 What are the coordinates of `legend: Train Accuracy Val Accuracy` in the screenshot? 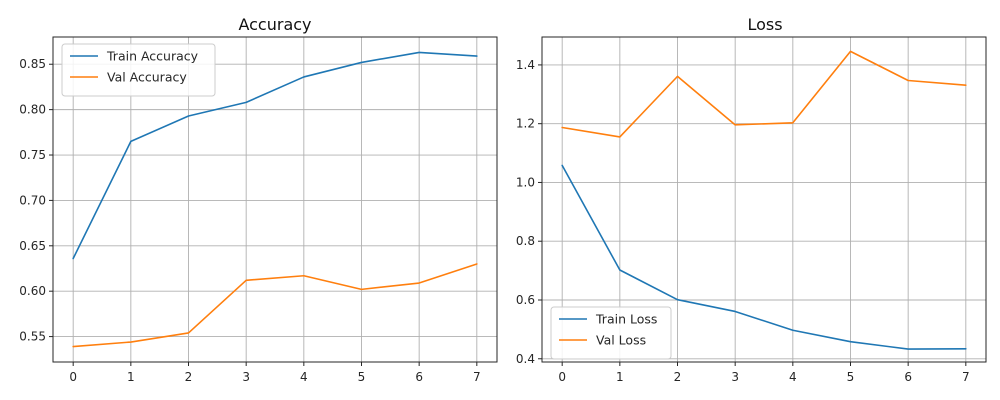 It's located at (138, 70).